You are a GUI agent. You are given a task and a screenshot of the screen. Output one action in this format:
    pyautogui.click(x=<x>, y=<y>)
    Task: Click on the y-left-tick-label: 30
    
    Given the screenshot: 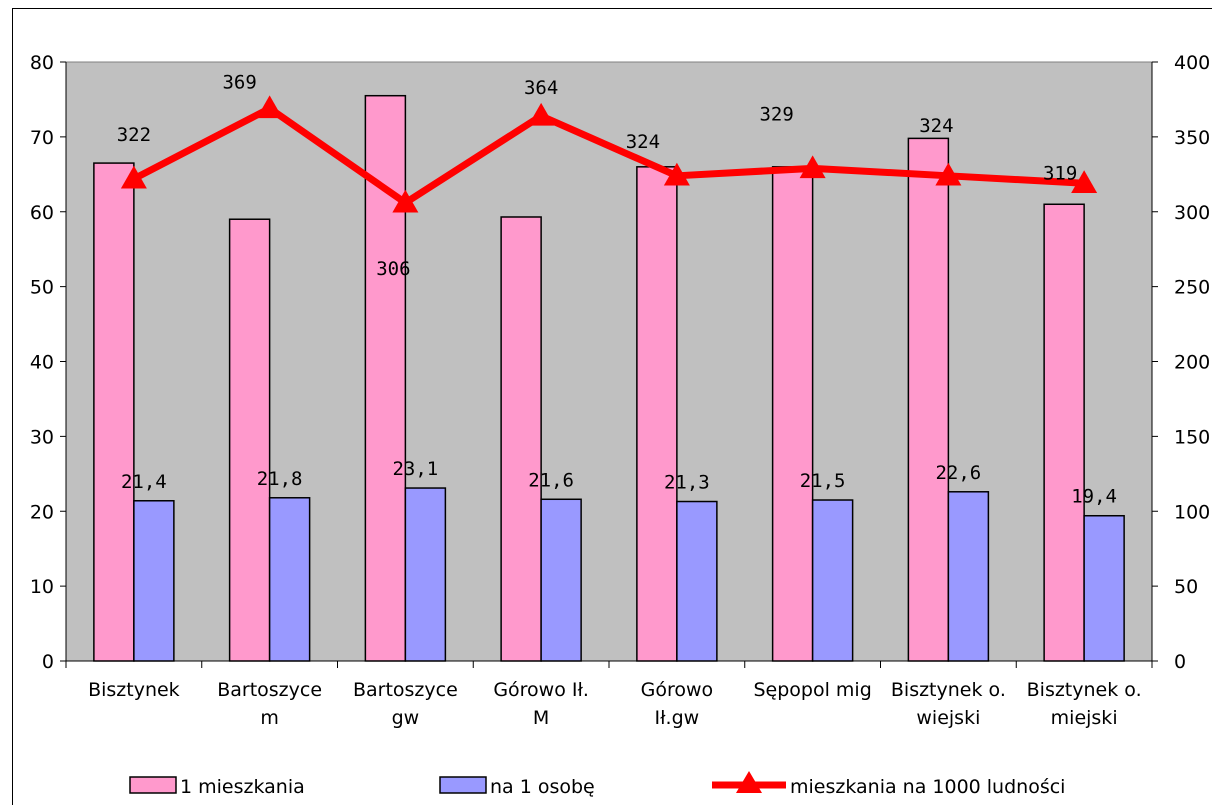 What is the action you would take?
    pyautogui.click(x=42, y=437)
    